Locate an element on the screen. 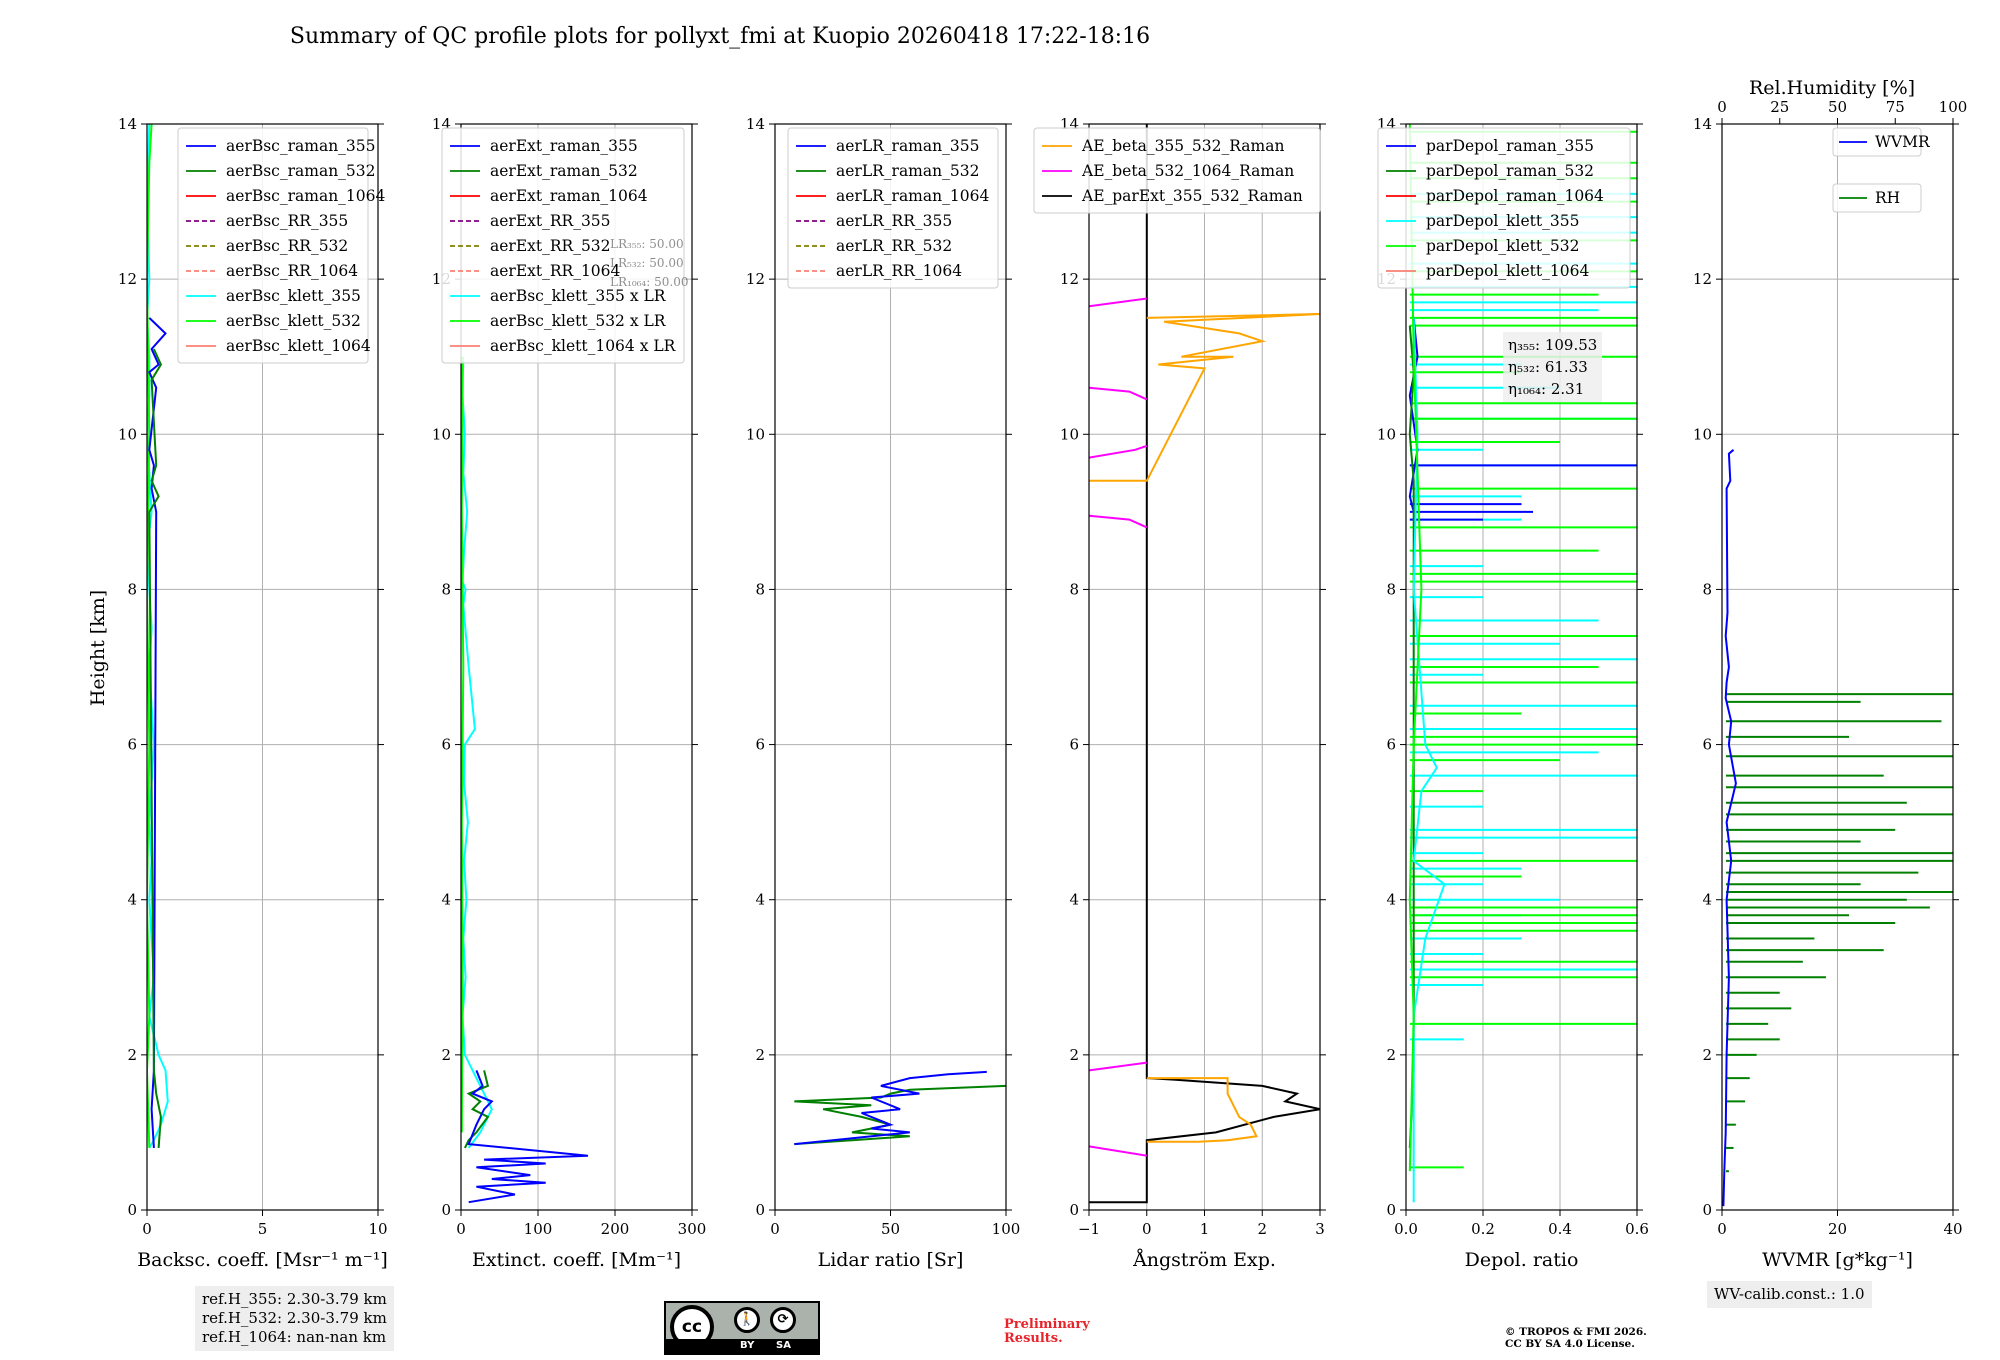  series-WVMR is located at coordinates (1729, 828).